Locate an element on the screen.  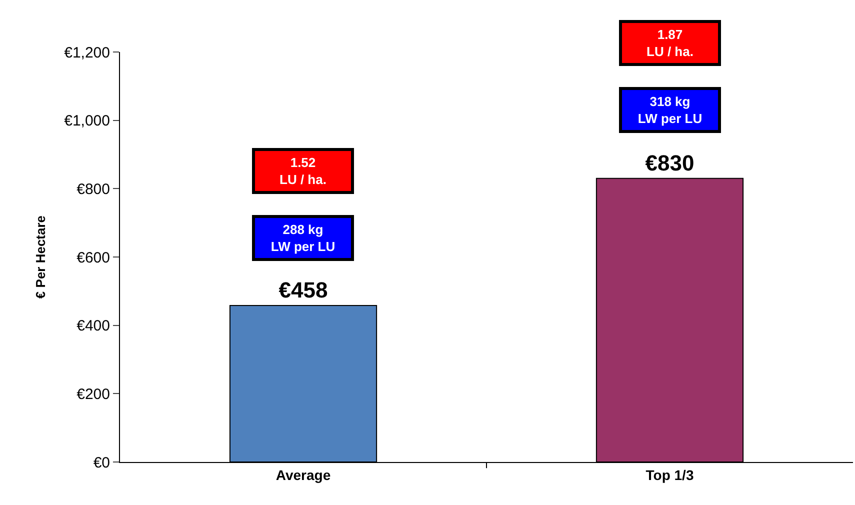
y-tick-label: €0 is located at coordinates (101, 463).